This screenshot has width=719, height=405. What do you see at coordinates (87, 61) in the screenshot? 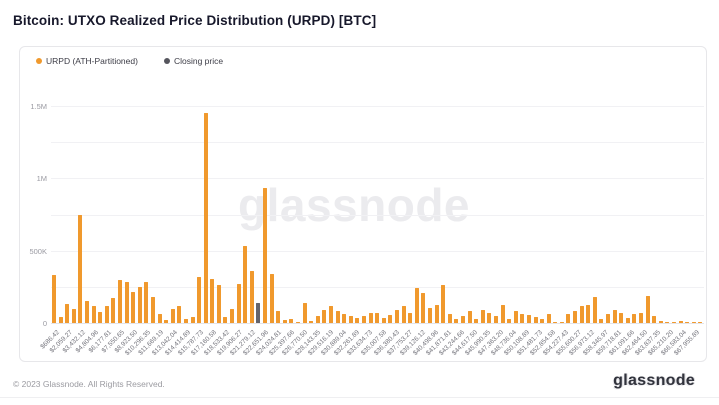
I see `legend-item-urpd: URPD (ATH-Partitioned)` at bounding box center [87, 61].